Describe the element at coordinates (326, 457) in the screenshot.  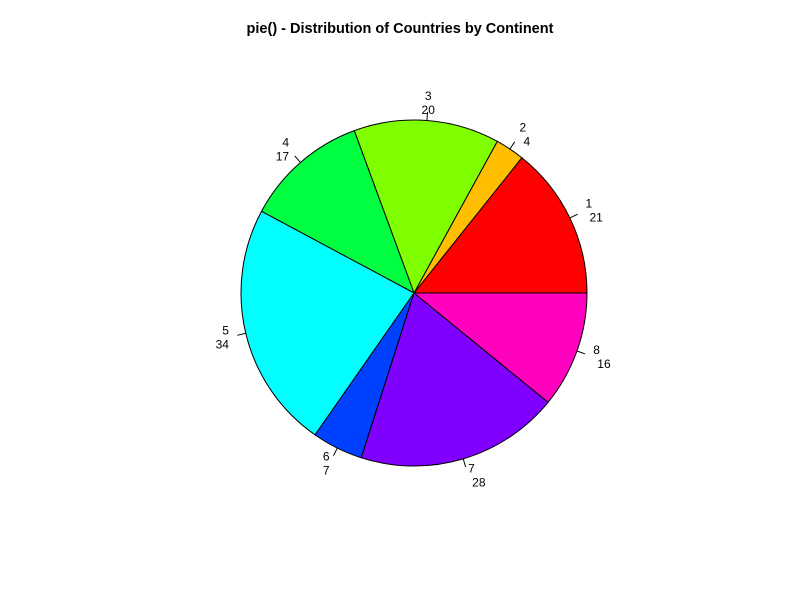
I see `slice-name: 6` at that location.